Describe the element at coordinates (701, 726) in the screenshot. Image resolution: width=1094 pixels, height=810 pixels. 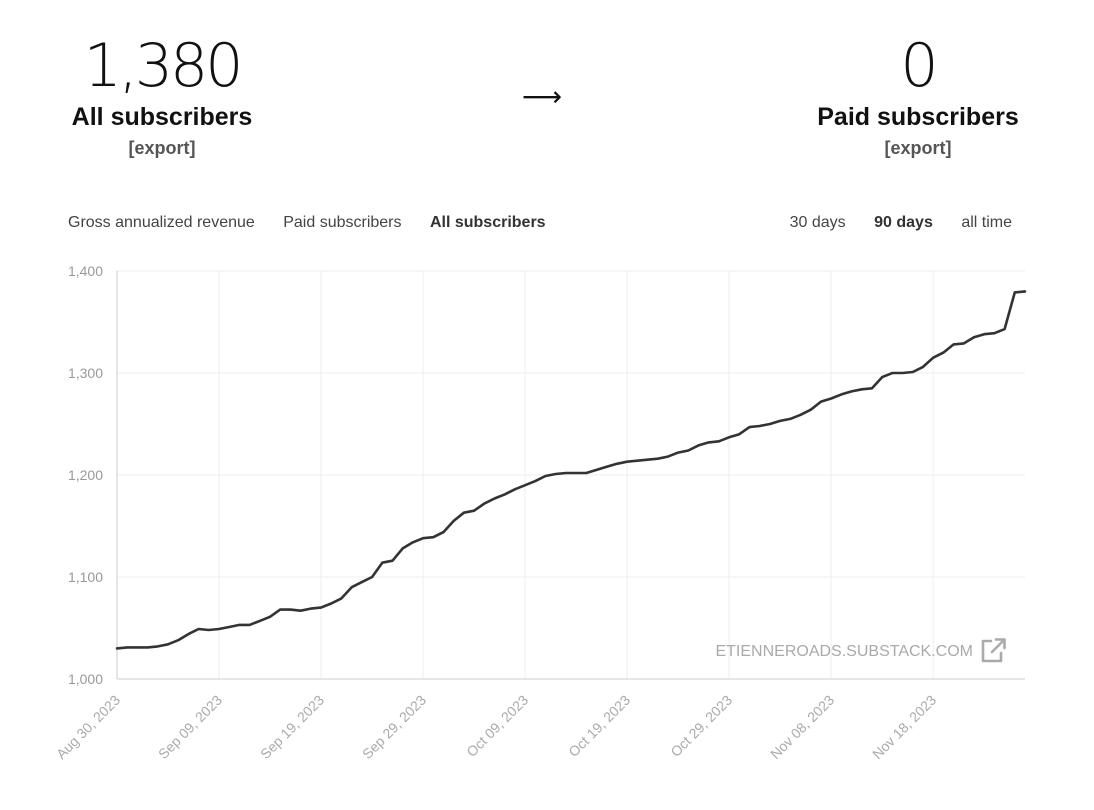
I see `x-tick-label: Oct 29, 2023` at that location.